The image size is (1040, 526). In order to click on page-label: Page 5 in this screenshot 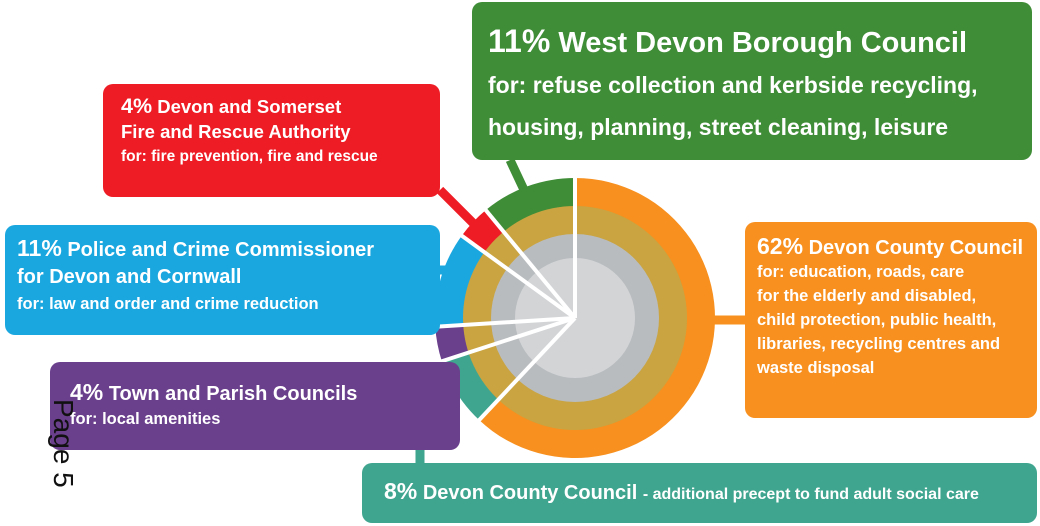, I will do `click(63, 443)`.